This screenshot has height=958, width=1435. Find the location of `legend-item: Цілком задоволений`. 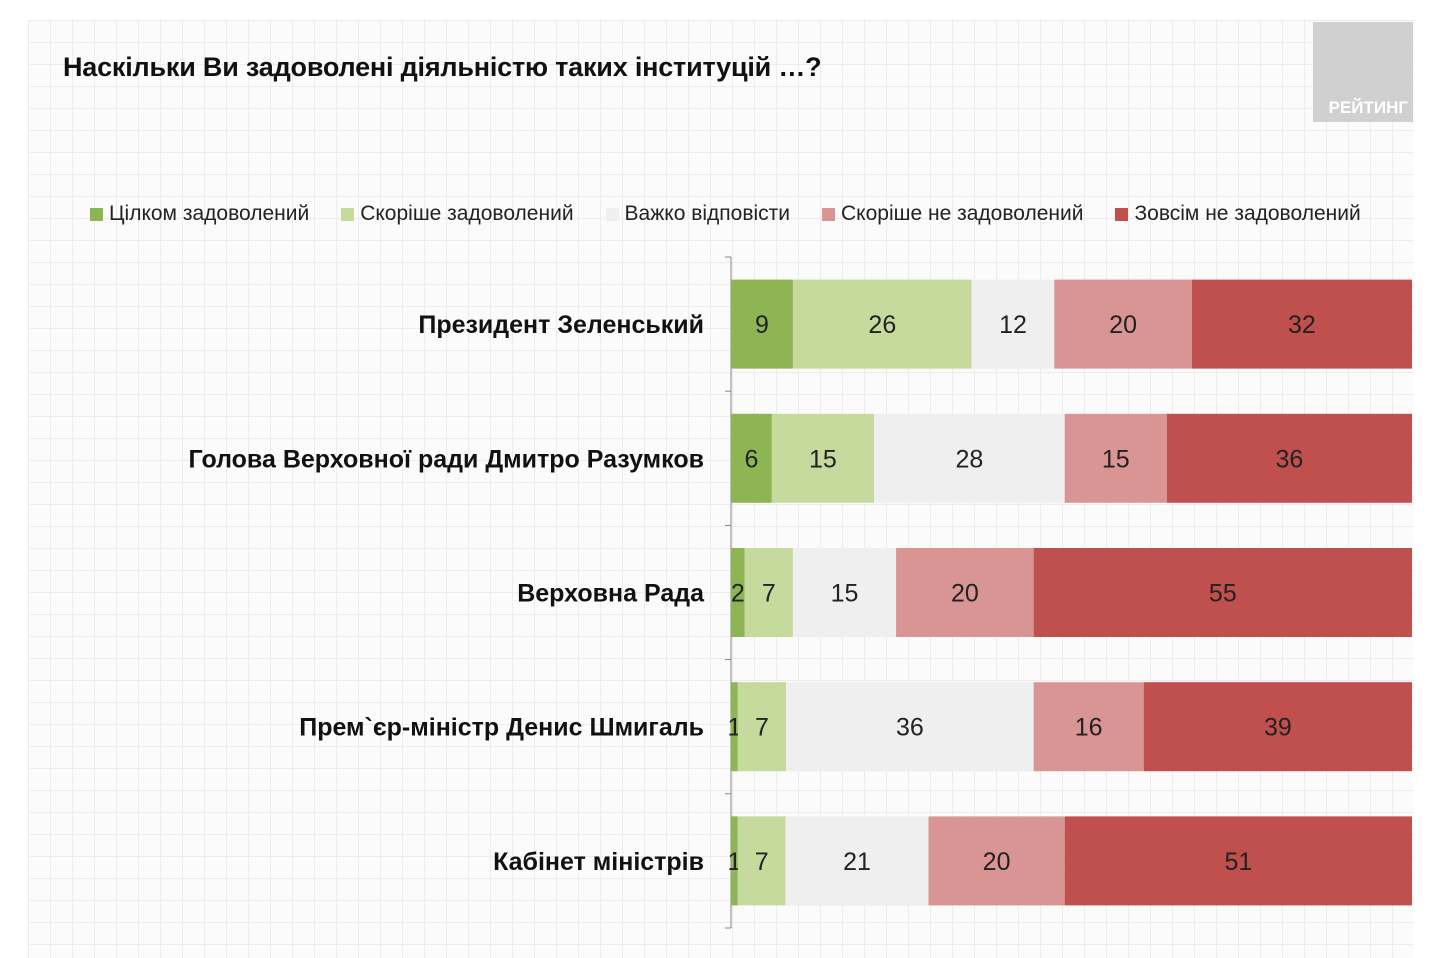

legend-item: Цілком задоволений is located at coordinates (199, 214).